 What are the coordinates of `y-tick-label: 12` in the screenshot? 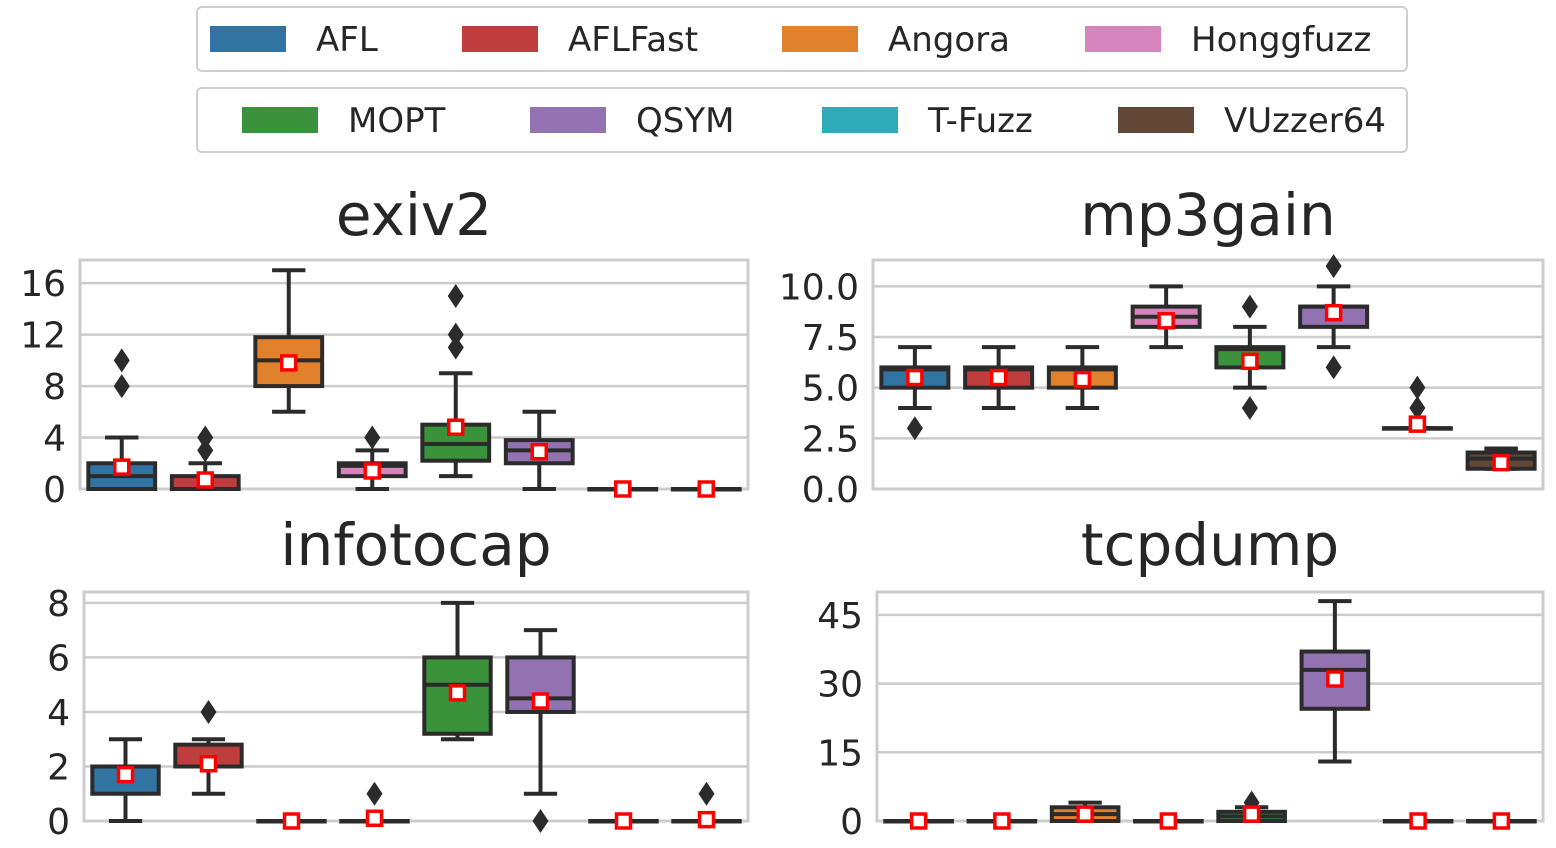 It's located at (43, 336).